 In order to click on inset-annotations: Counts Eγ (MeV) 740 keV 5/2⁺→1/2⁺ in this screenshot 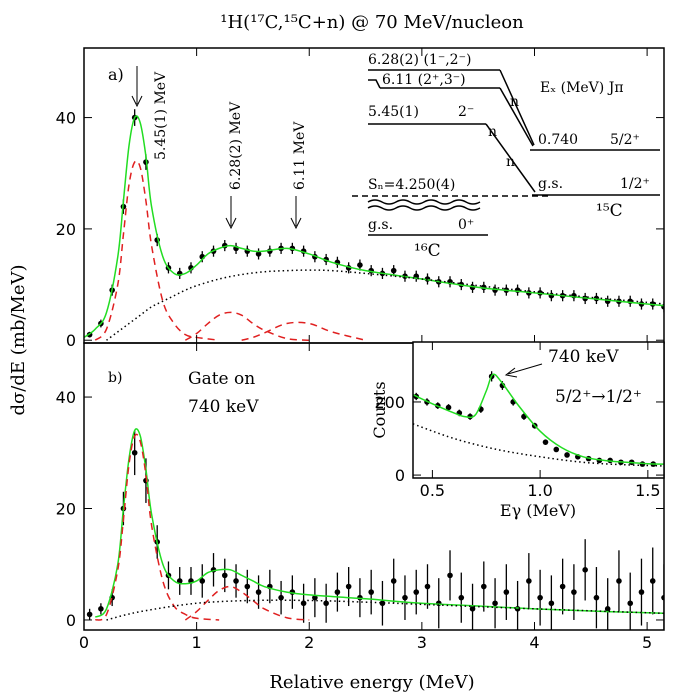, I will do `click(506, 433)`.